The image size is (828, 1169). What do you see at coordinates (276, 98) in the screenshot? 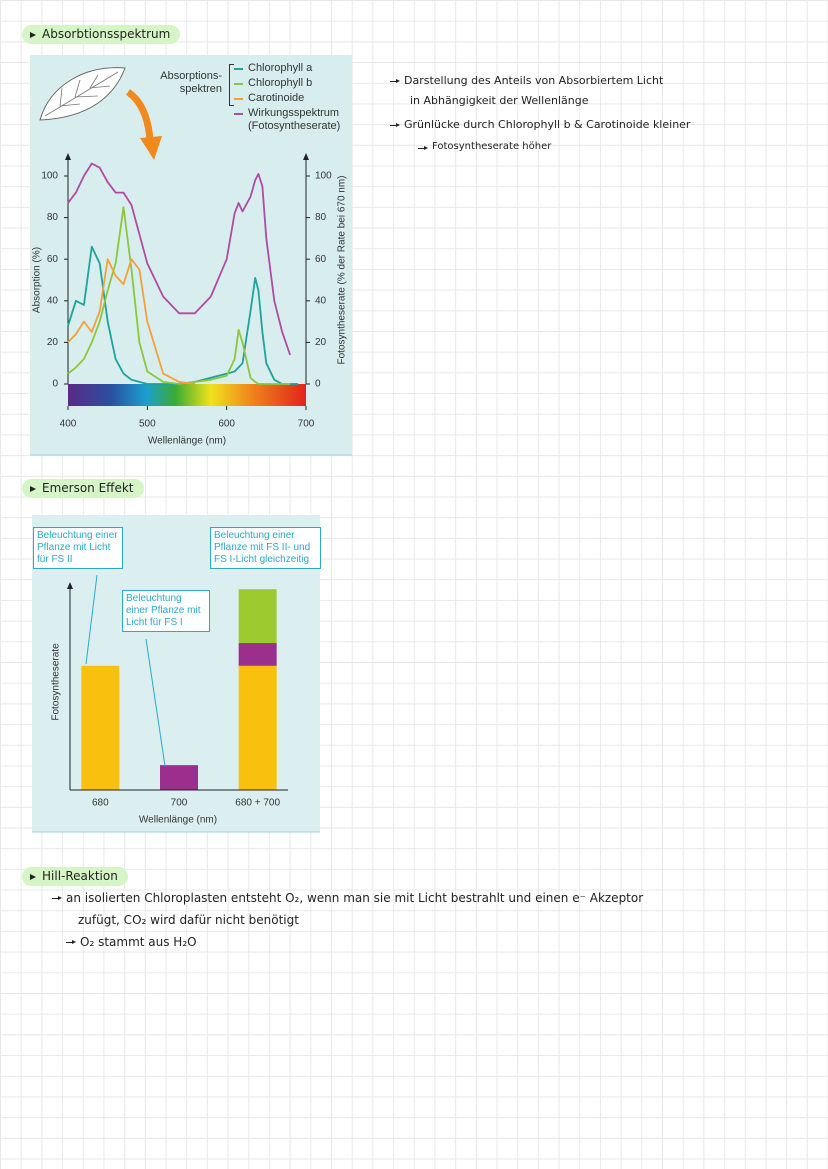
I see `legend-label: Carotinoide` at bounding box center [276, 98].